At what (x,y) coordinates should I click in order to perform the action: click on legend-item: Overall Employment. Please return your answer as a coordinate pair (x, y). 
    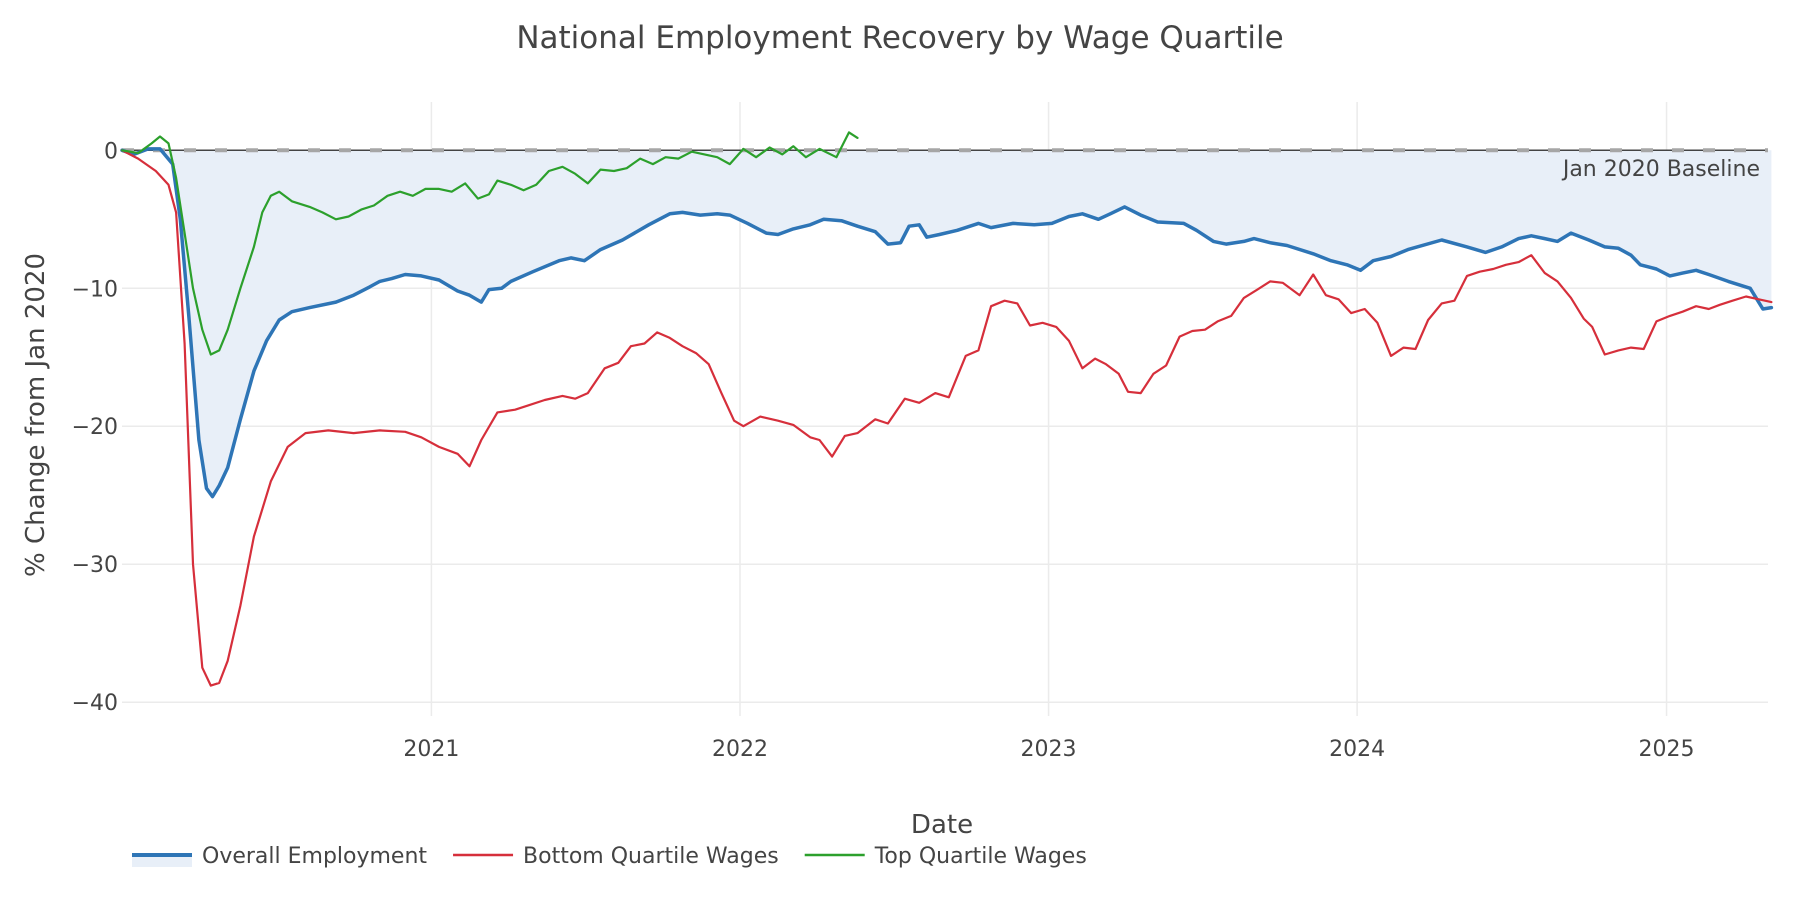
    Looking at the image, I should click on (279, 856).